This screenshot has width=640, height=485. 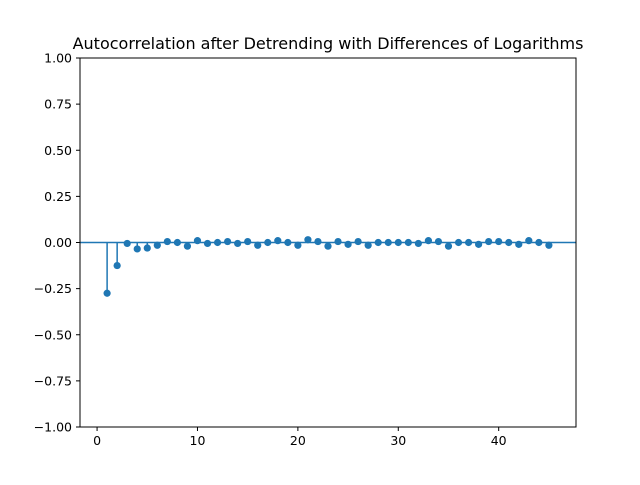 What do you see at coordinates (53, 334) in the screenshot?
I see `y-tick-label: −0.50` at bounding box center [53, 334].